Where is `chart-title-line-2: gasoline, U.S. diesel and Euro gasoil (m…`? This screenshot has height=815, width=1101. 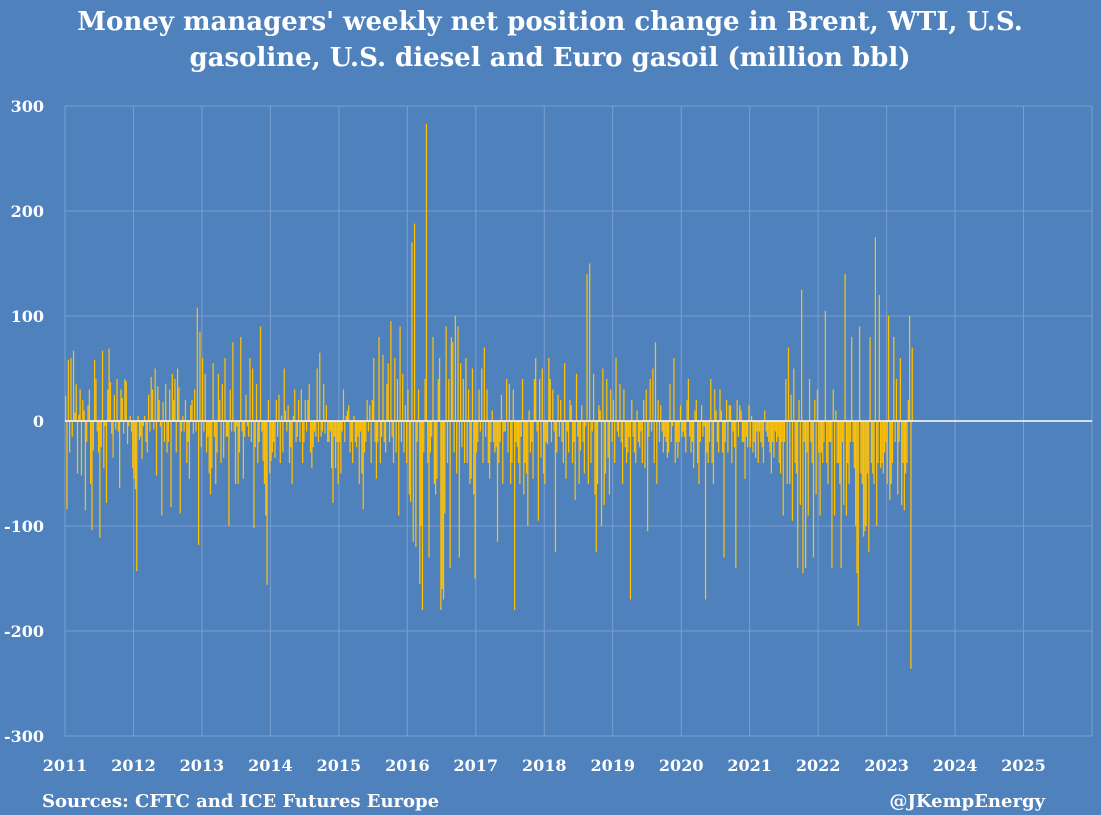
chart-title-line-2: gasoline, U.S. diesel and Euro gasoil (m… is located at coordinates (549, 58).